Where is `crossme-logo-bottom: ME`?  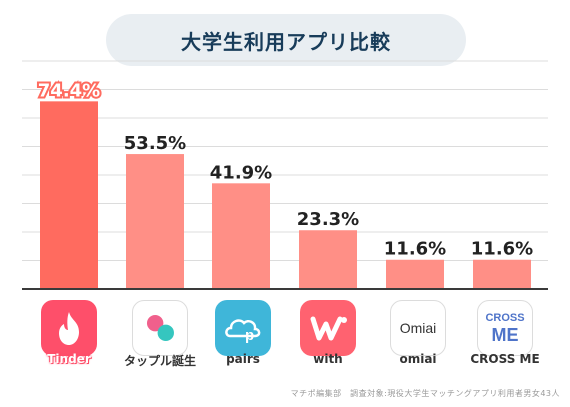
crossme-logo-bottom: ME is located at coordinates (505, 334).